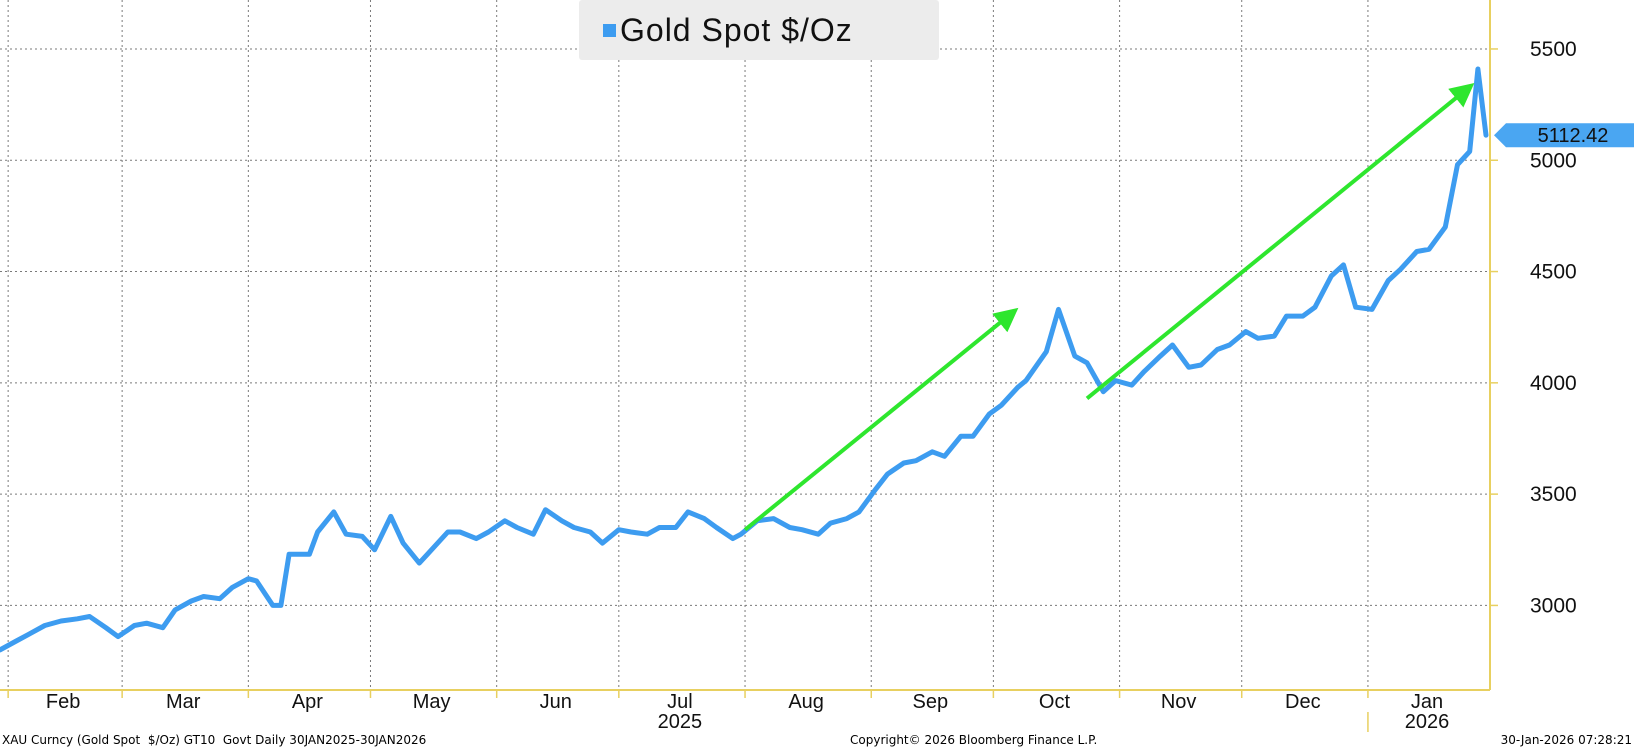 Image resolution: width=1634 pixels, height=748 pixels. Describe the element at coordinates (63, 702) in the screenshot. I see `x-tick-label: Feb` at that location.